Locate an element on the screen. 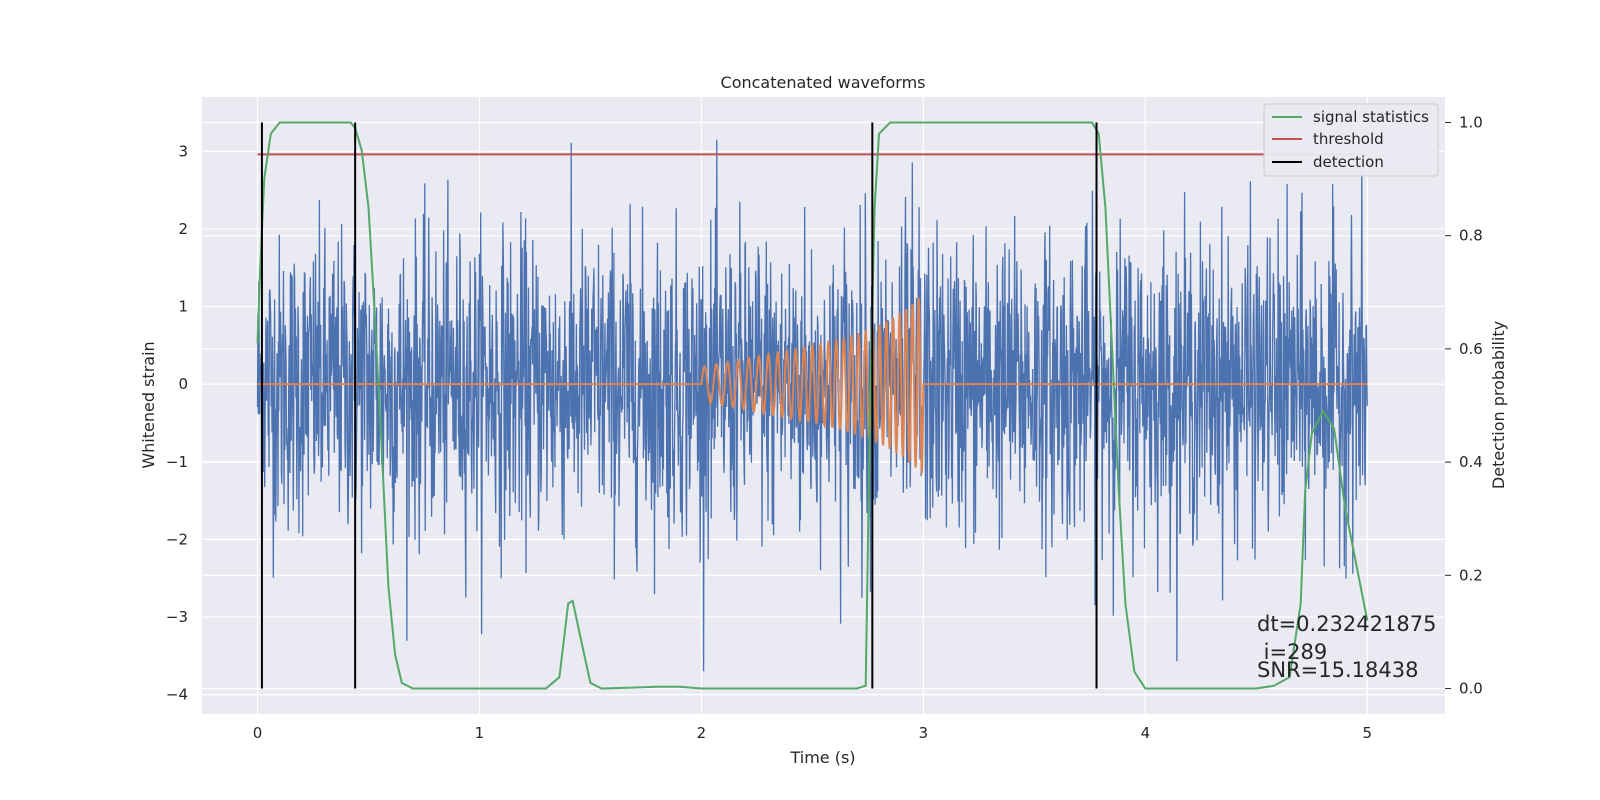  x-tick-label-0: 0 is located at coordinates (258, 733).